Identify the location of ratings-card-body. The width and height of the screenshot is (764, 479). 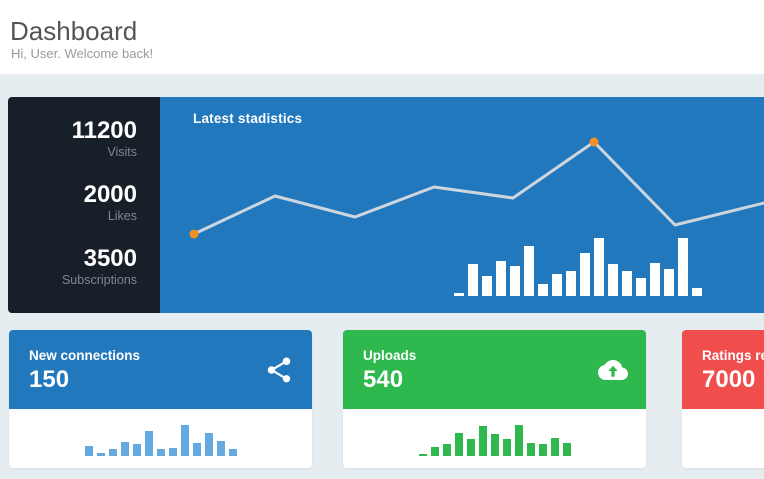
(723, 438).